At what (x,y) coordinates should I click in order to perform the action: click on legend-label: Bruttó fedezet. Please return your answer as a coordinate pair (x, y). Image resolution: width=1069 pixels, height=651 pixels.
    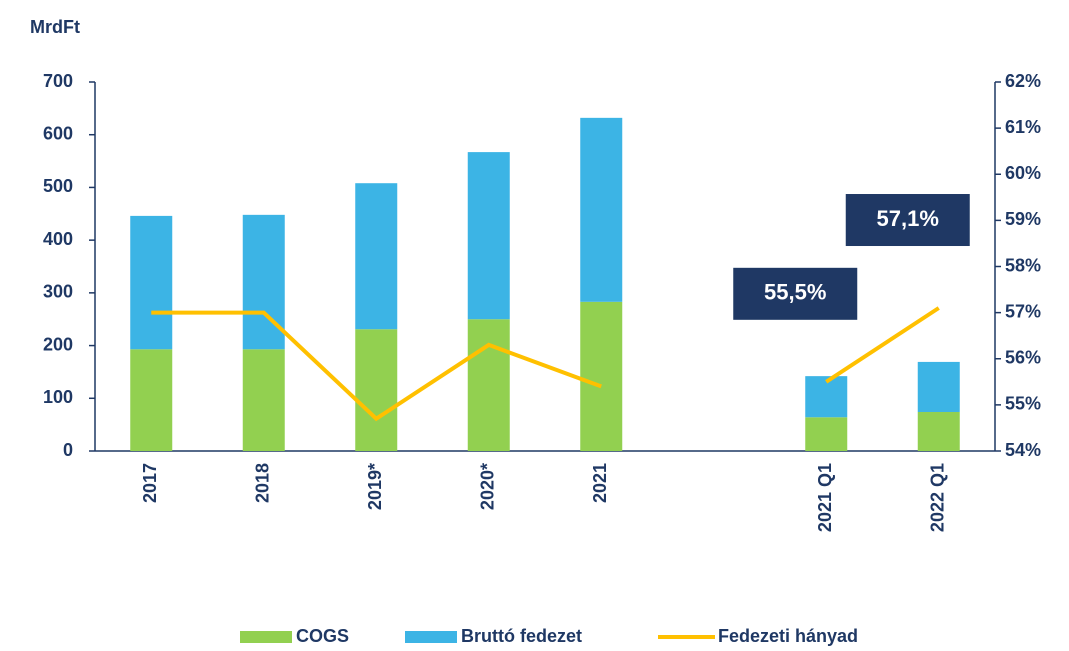
    Looking at the image, I should click on (521, 636).